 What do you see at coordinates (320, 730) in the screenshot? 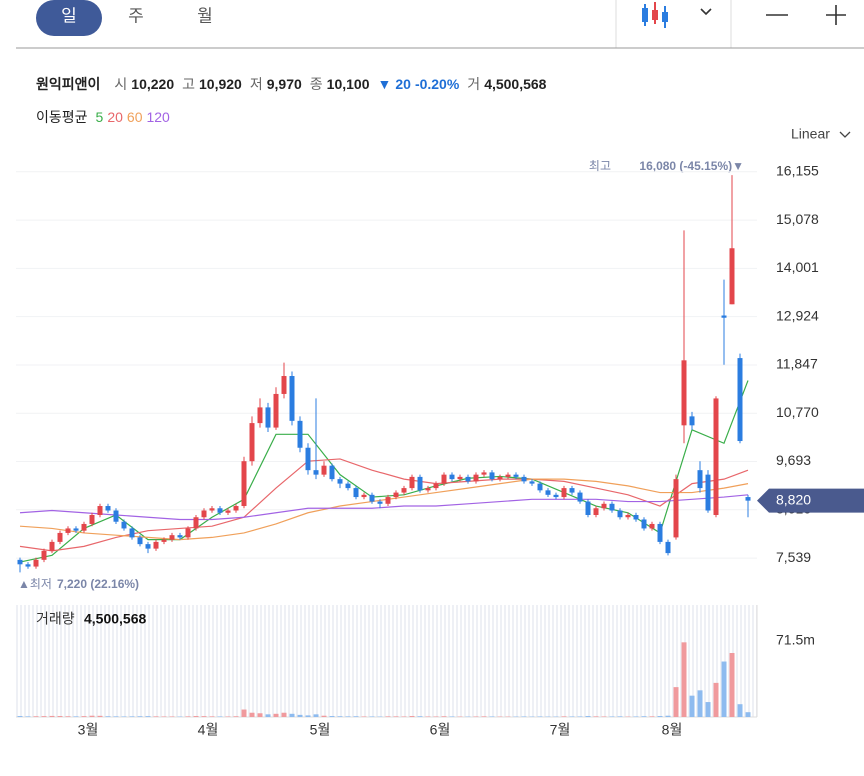
I see `x-tick-label: 5월` at bounding box center [320, 730].